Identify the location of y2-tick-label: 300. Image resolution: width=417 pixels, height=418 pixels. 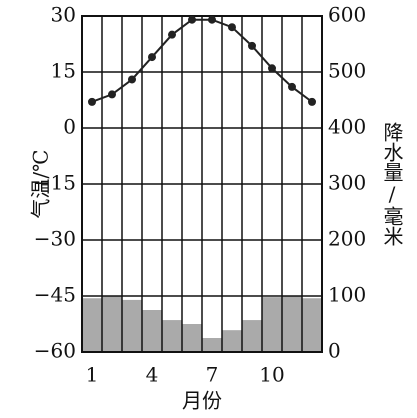
(347, 183).